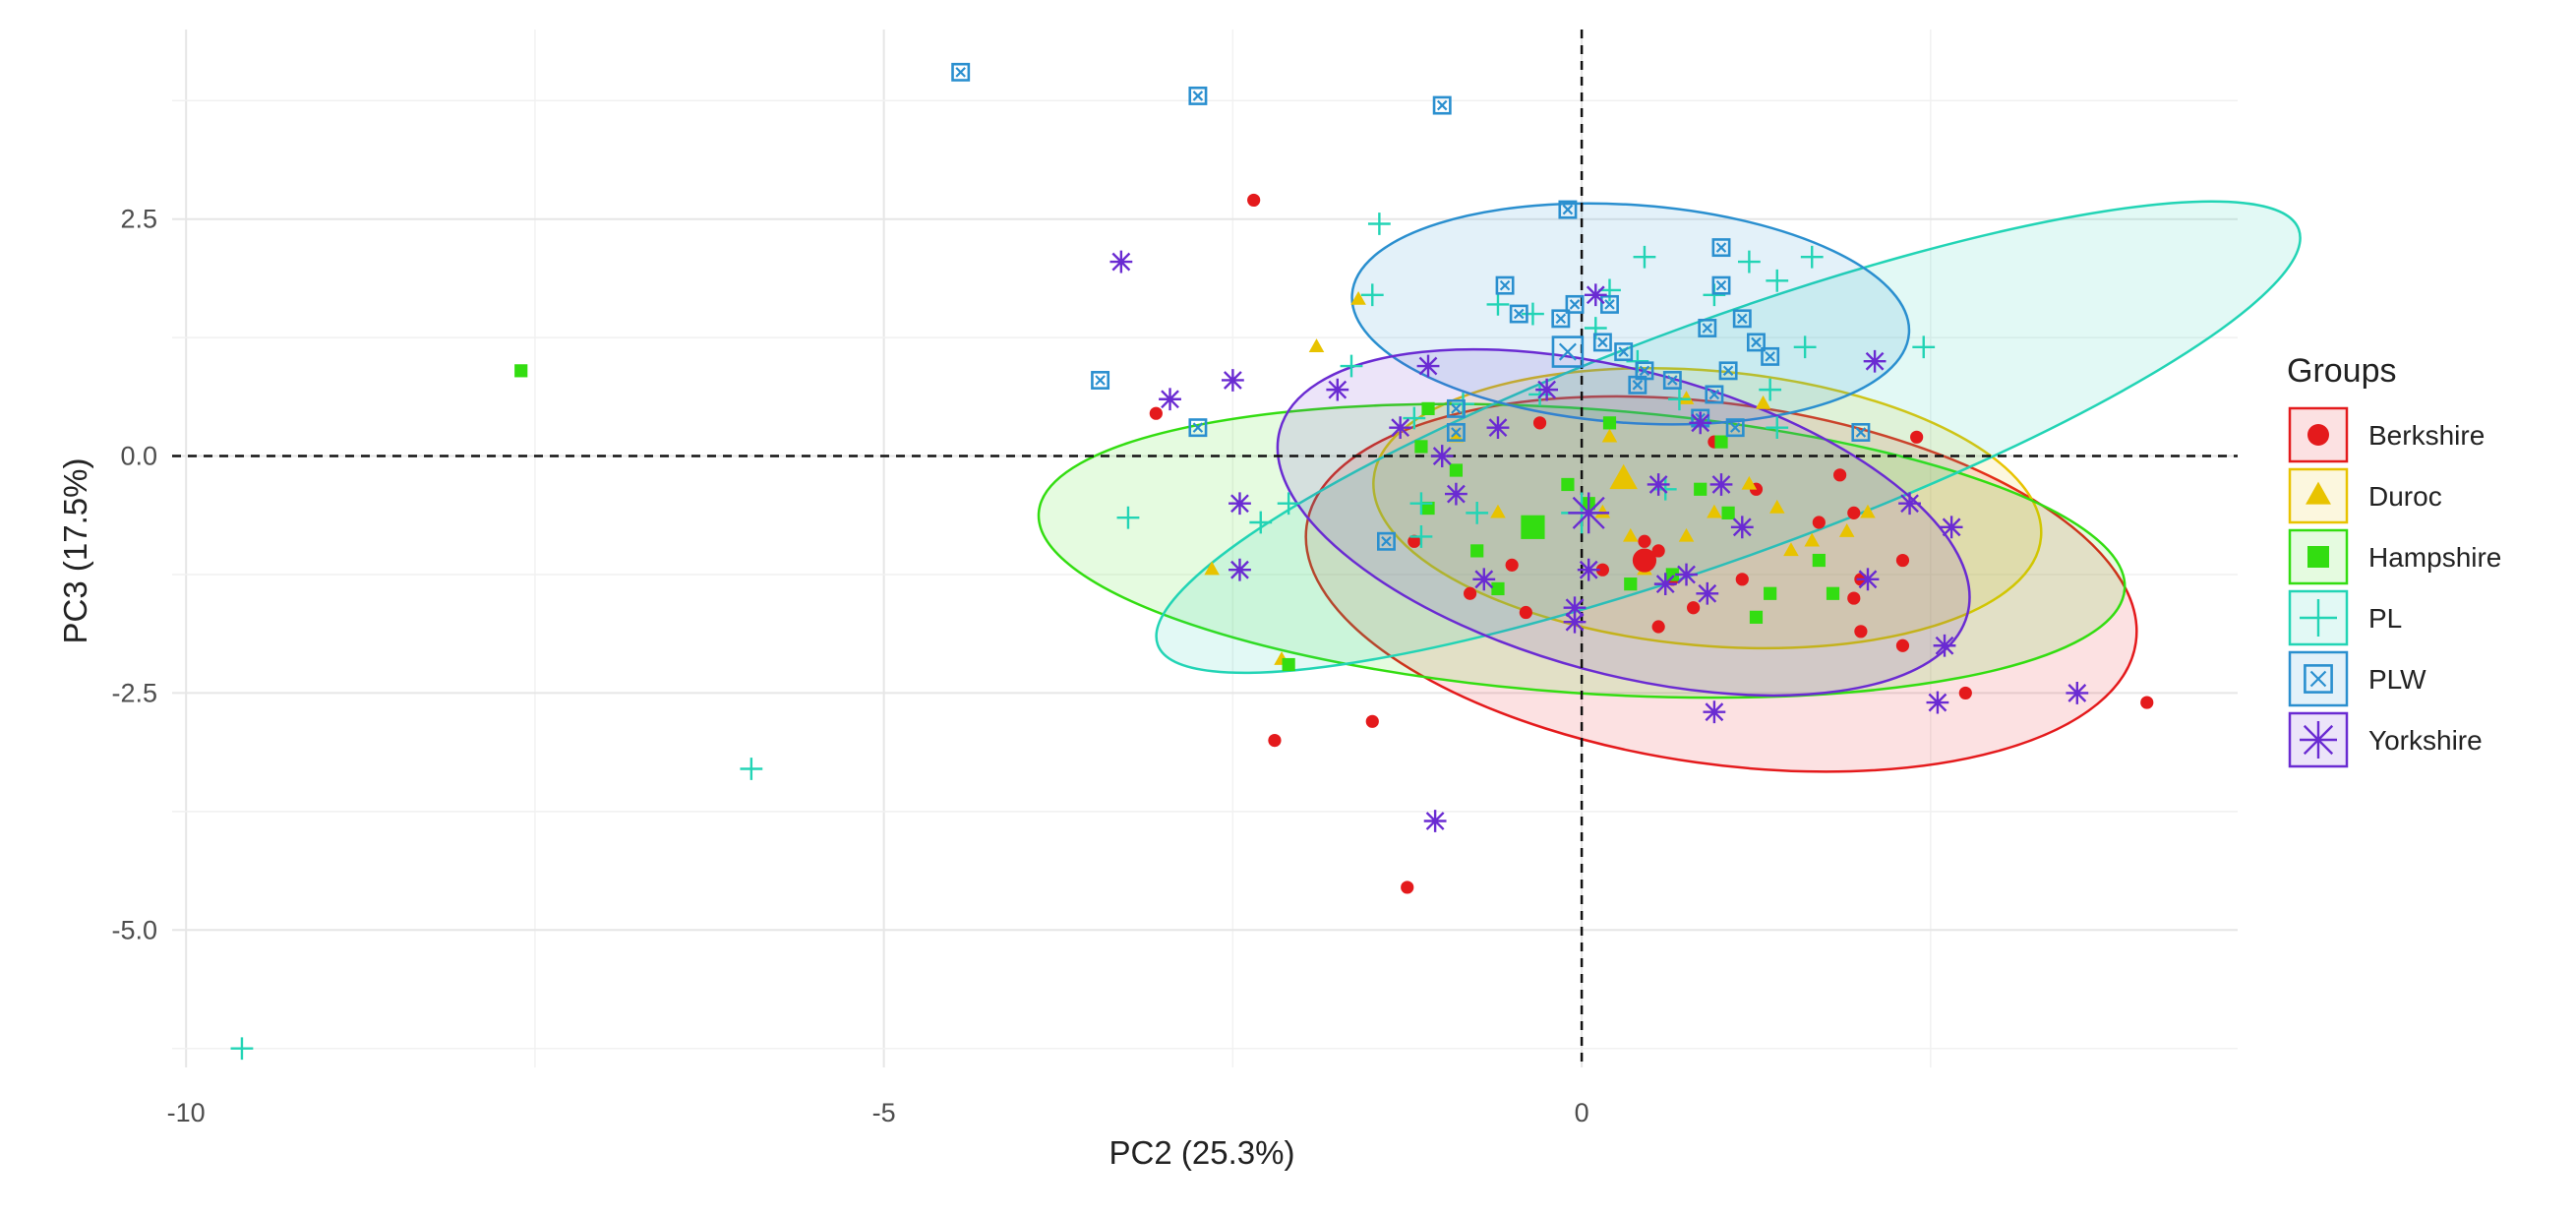 The image size is (2576, 1216). Describe the element at coordinates (2318, 435) in the screenshot. I see `legend-marker-berkshire` at that location.